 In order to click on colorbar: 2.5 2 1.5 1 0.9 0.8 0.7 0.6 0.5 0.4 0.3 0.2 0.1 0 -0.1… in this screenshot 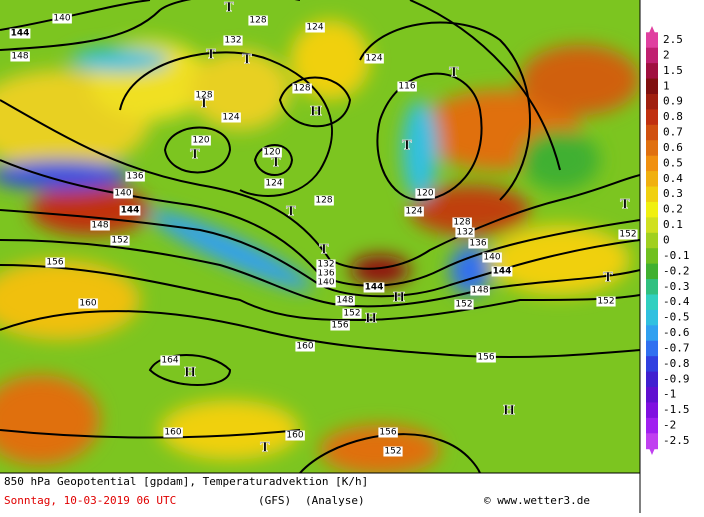, I will do `click(668, 240)`.